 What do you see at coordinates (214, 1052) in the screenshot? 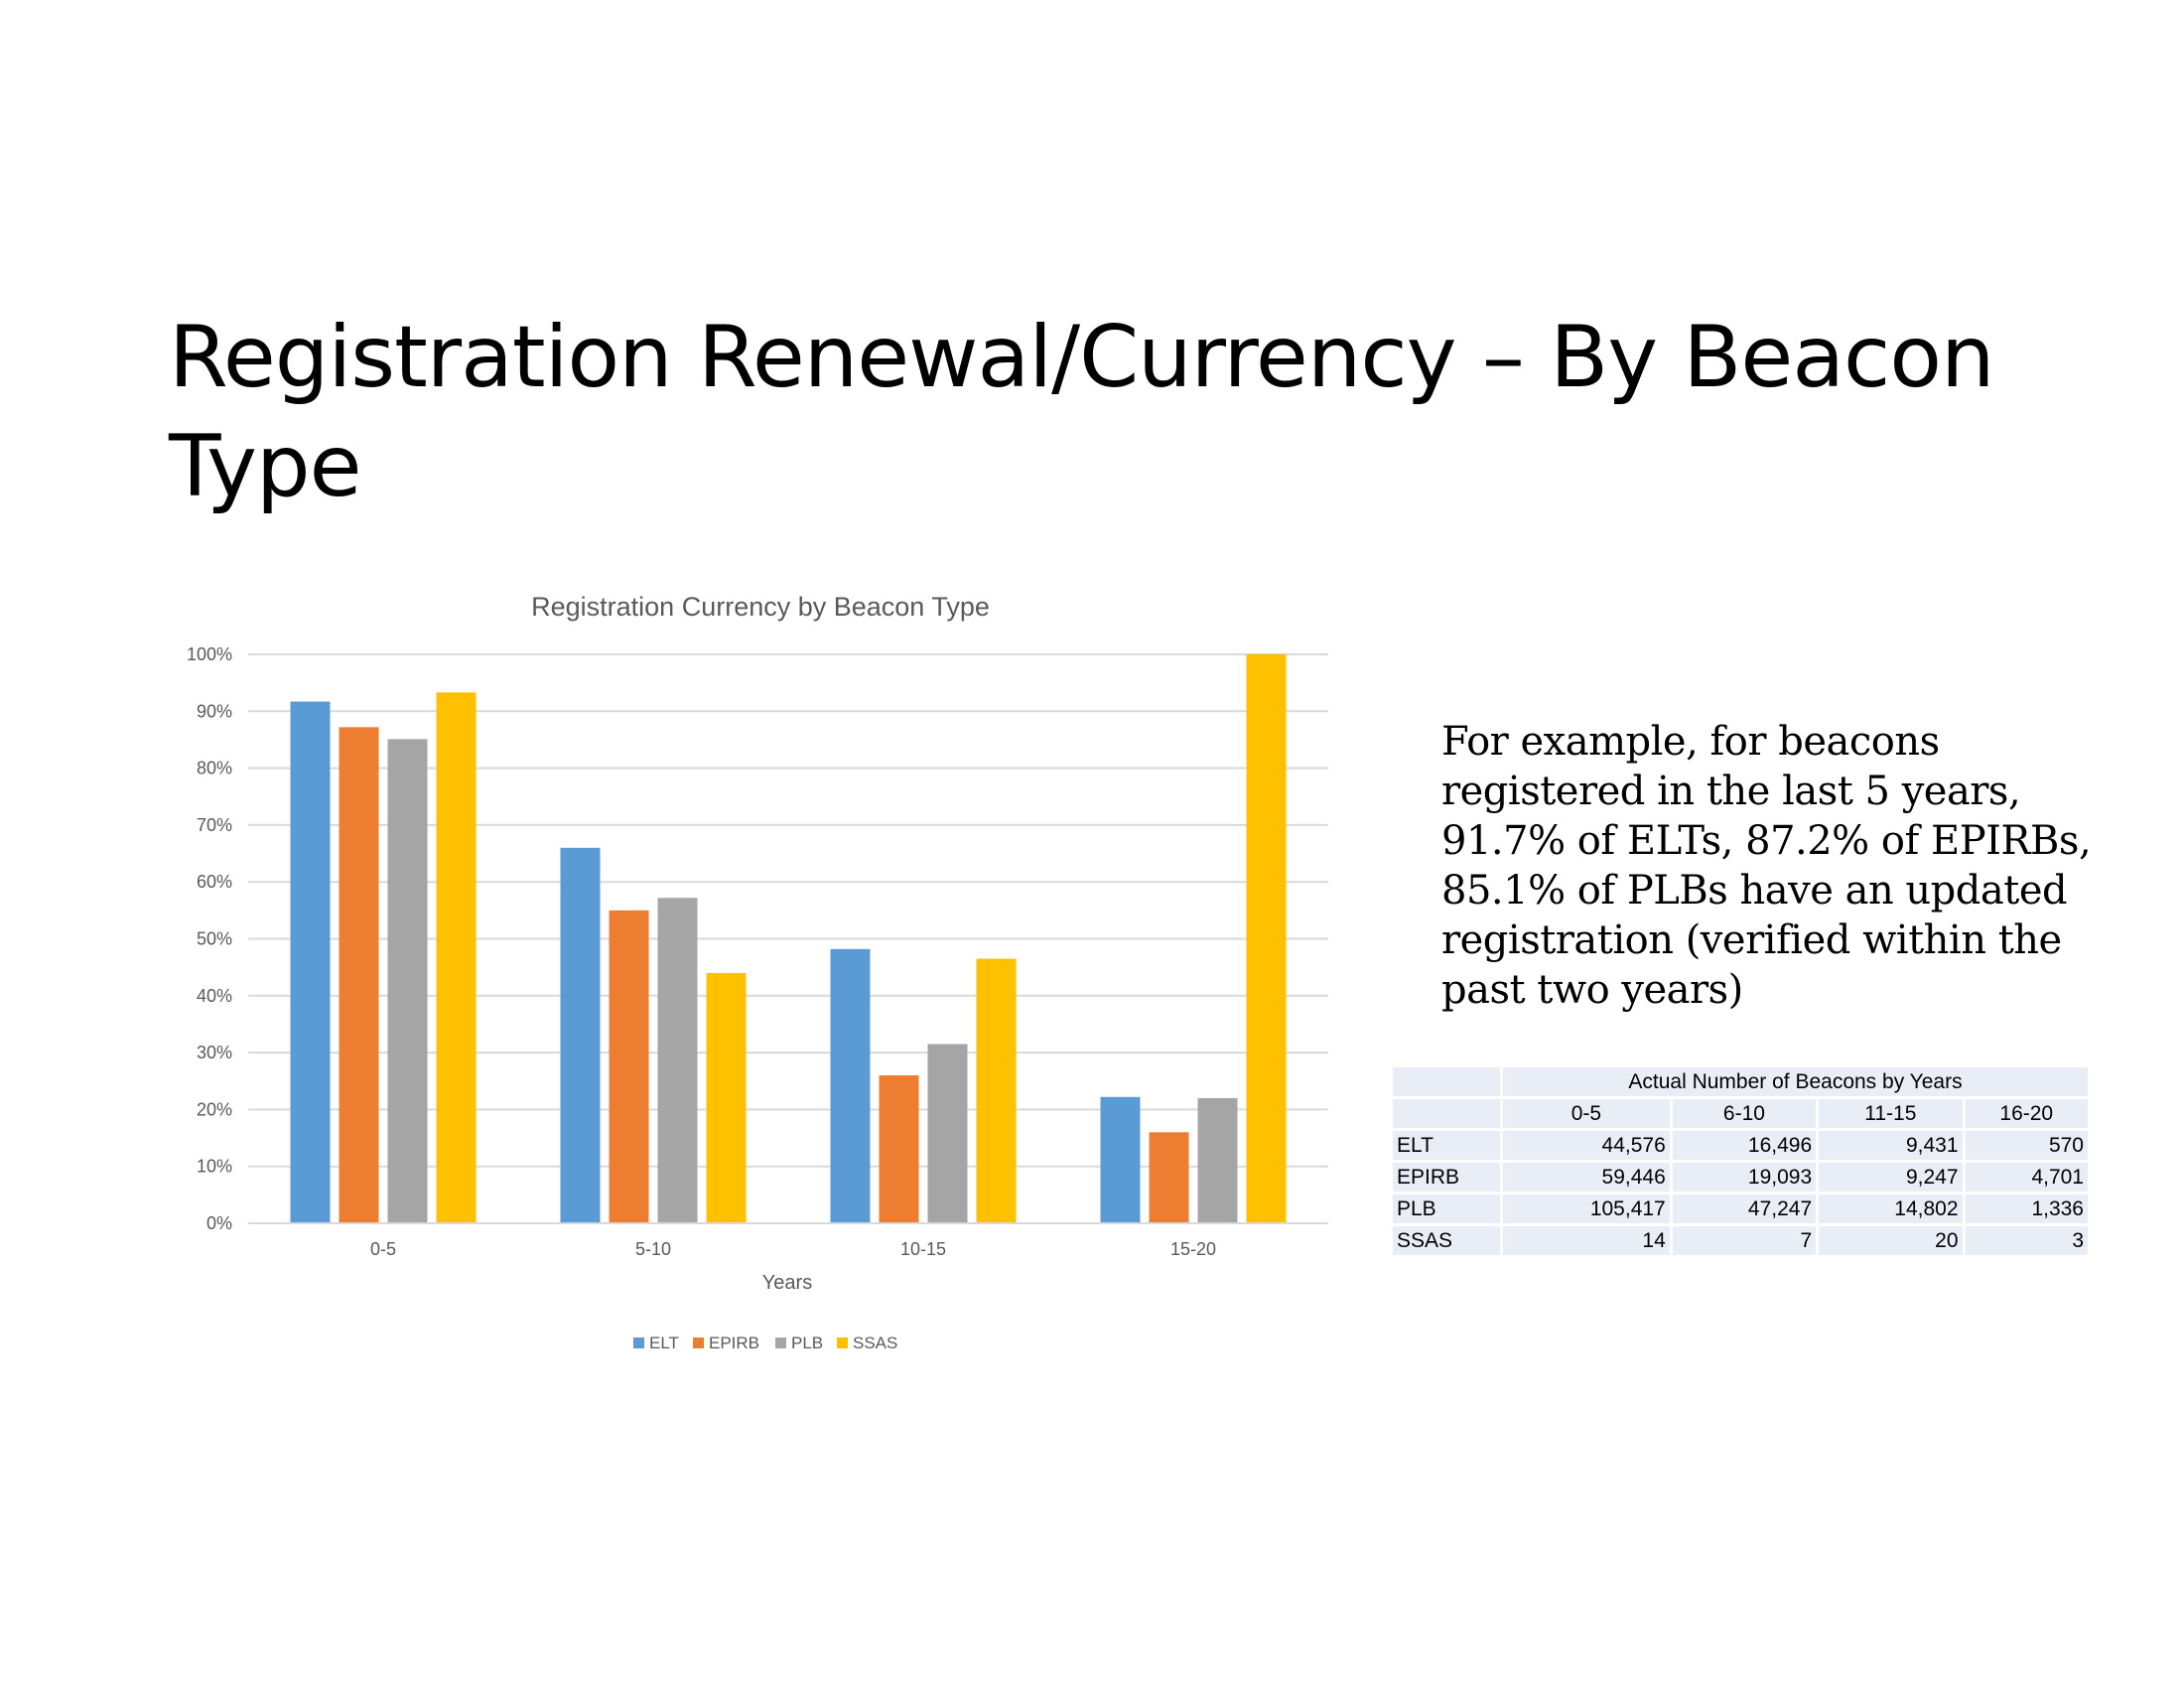
I see `y-tick-label: 30%` at bounding box center [214, 1052].